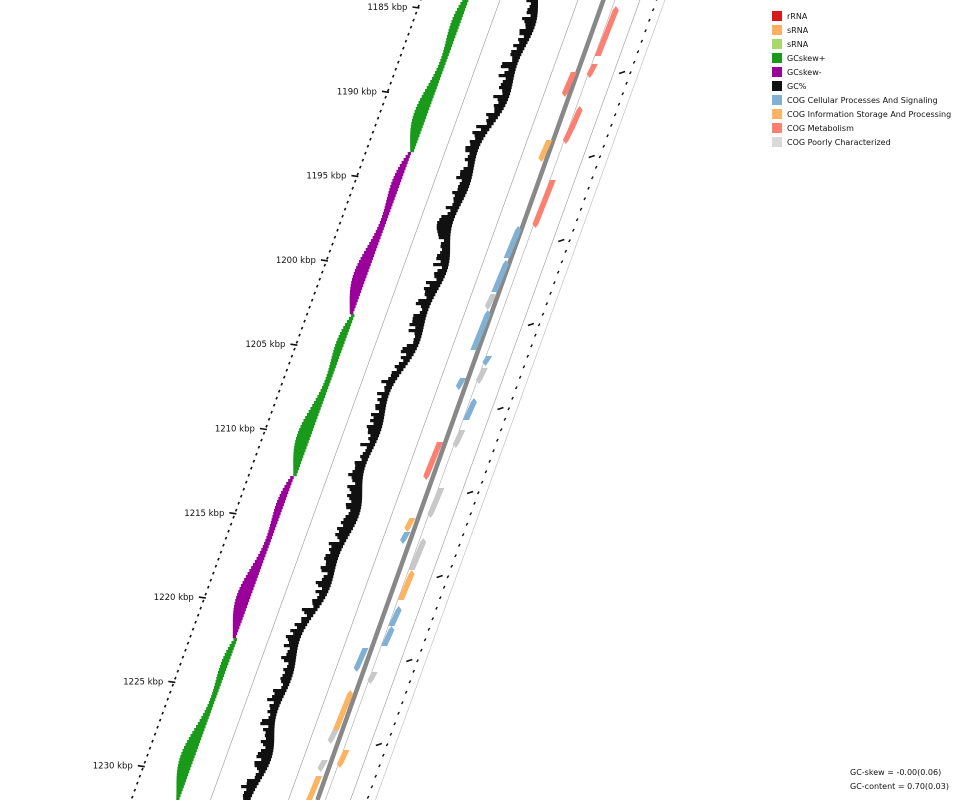 The width and height of the screenshot is (960, 800). What do you see at coordinates (861, 114) in the screenshot?
I see `legend-item-cog-information: COG Information Storage And Processing` at bounding box center [861, 114].